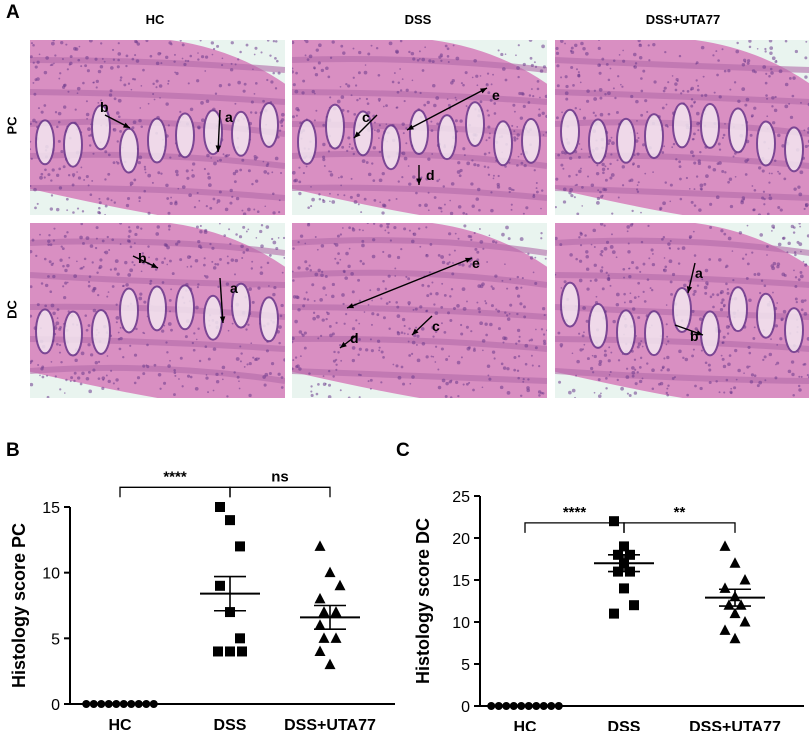  I want to click on significance-bracket: ns, so click(280, 483).